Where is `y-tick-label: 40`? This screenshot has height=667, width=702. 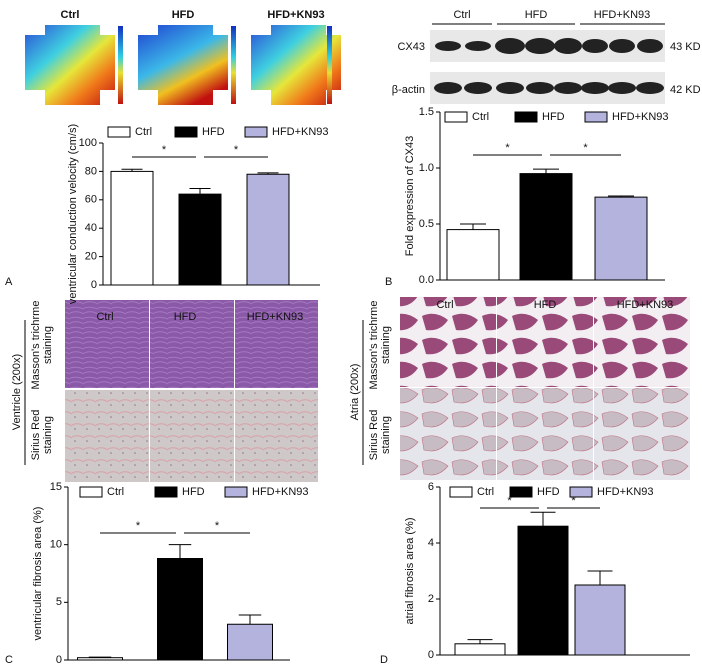
y-tick-label: 40 is located at coordinates (91, 228).